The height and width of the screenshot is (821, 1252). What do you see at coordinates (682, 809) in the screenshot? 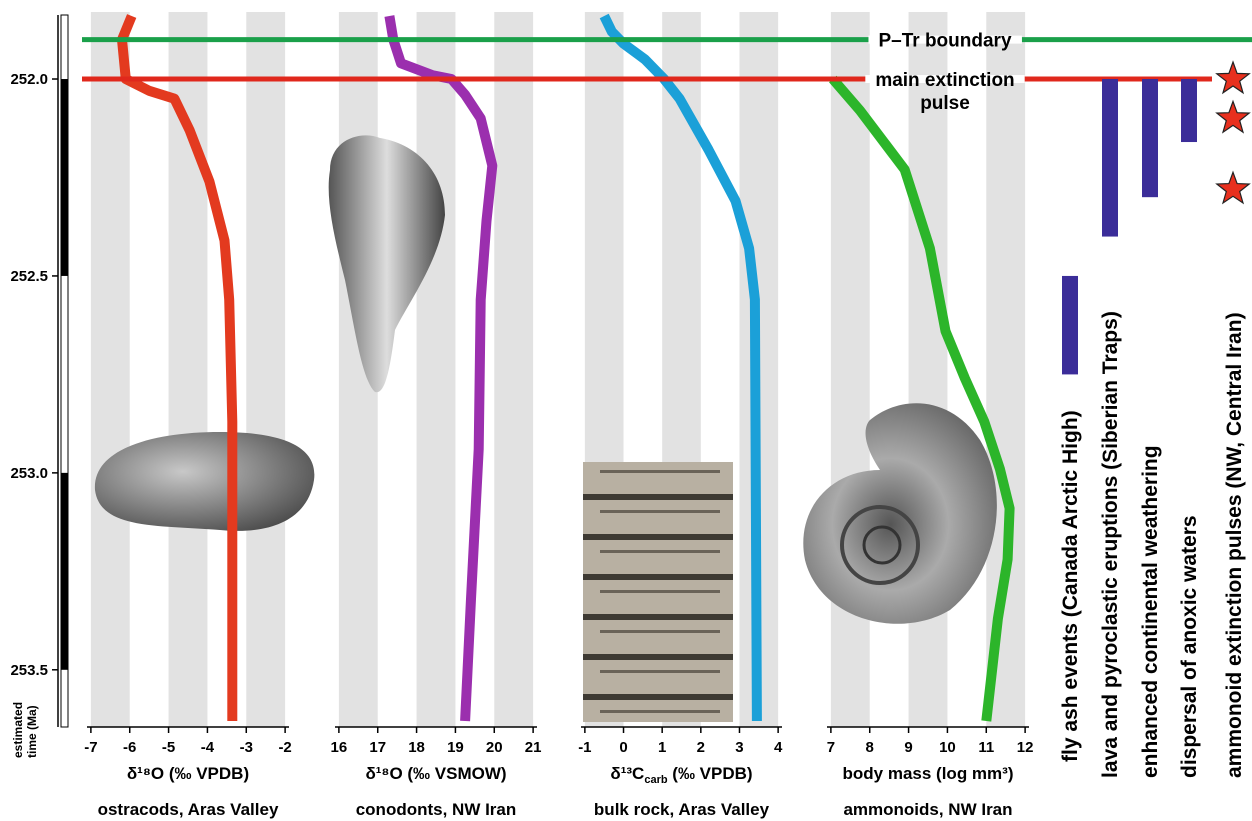
I see `panel-subtitle: bulk rock, Aras Valley` at bounding box center [682, 809].